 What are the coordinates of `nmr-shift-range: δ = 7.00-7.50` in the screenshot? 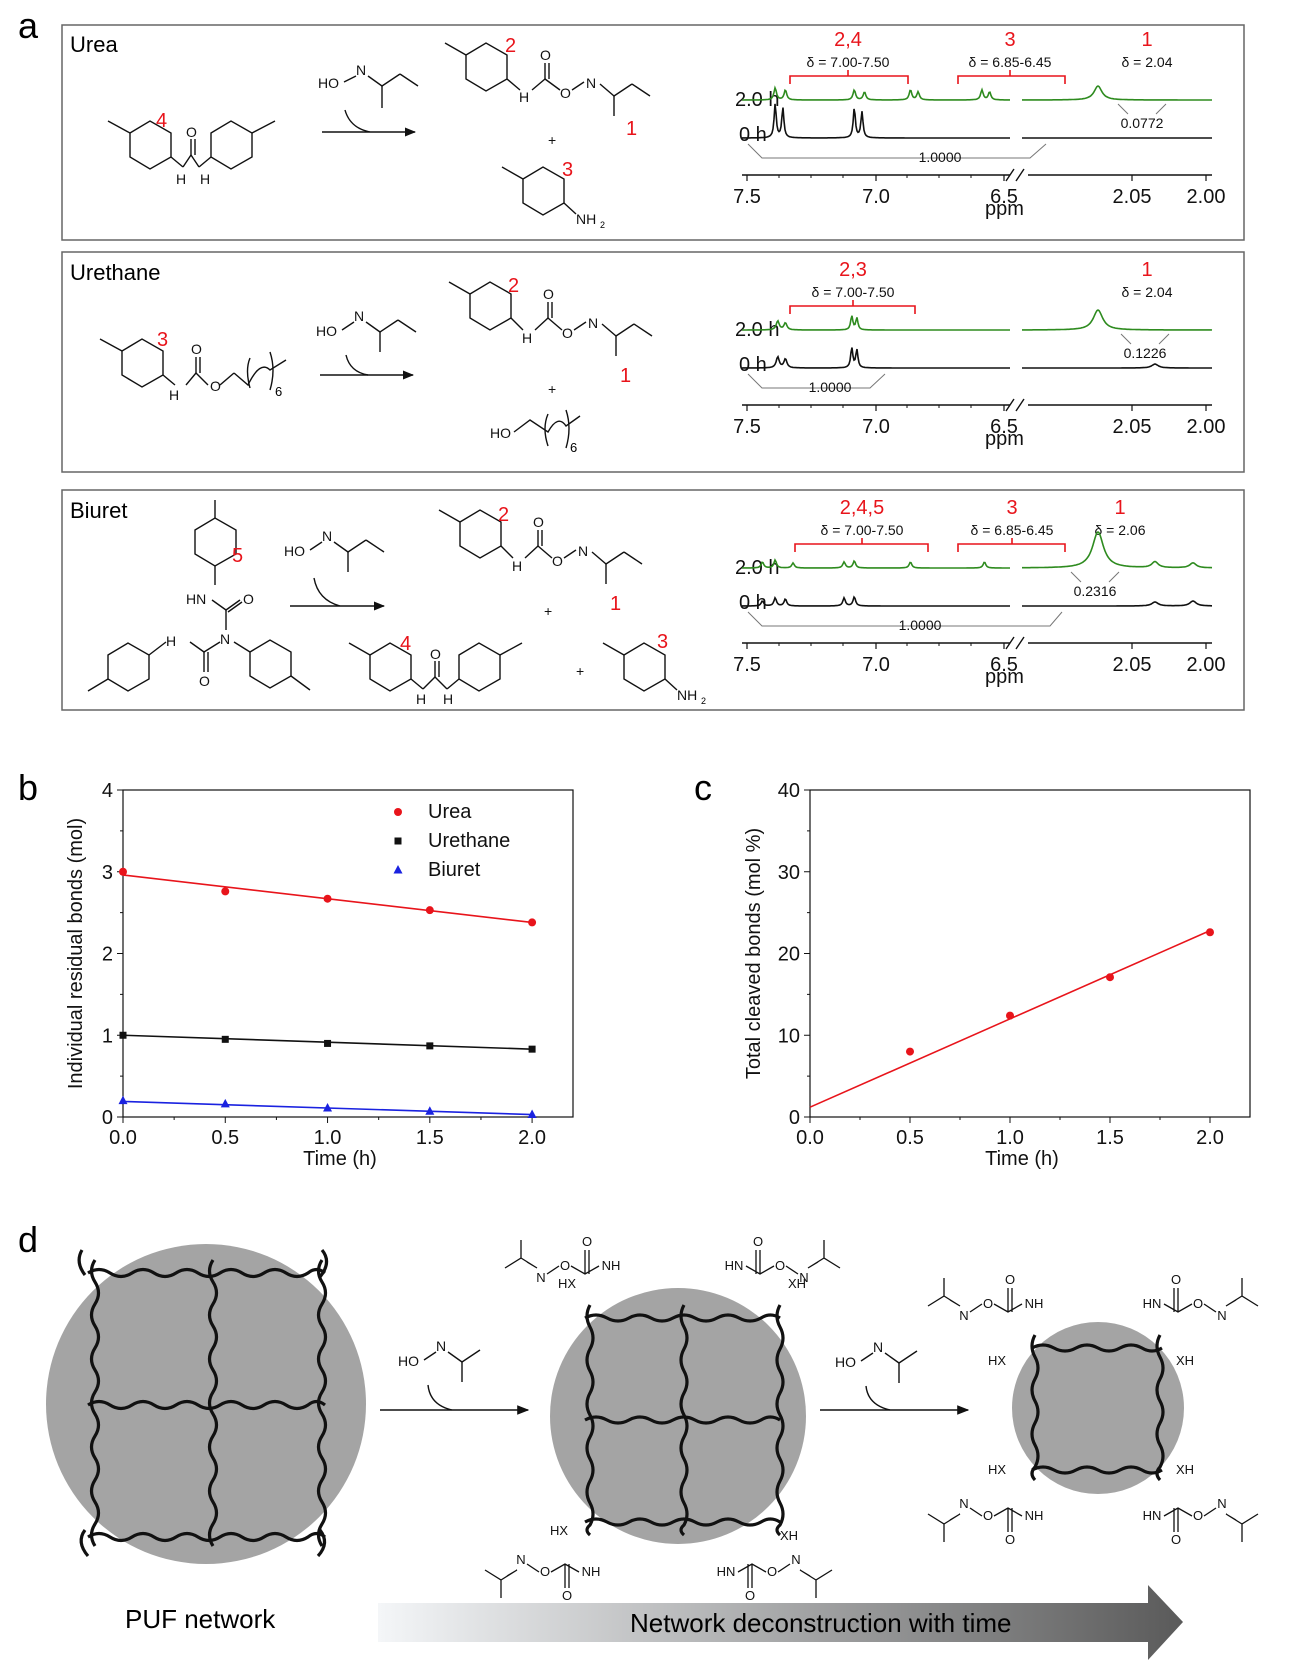 It's located at (848, 62).